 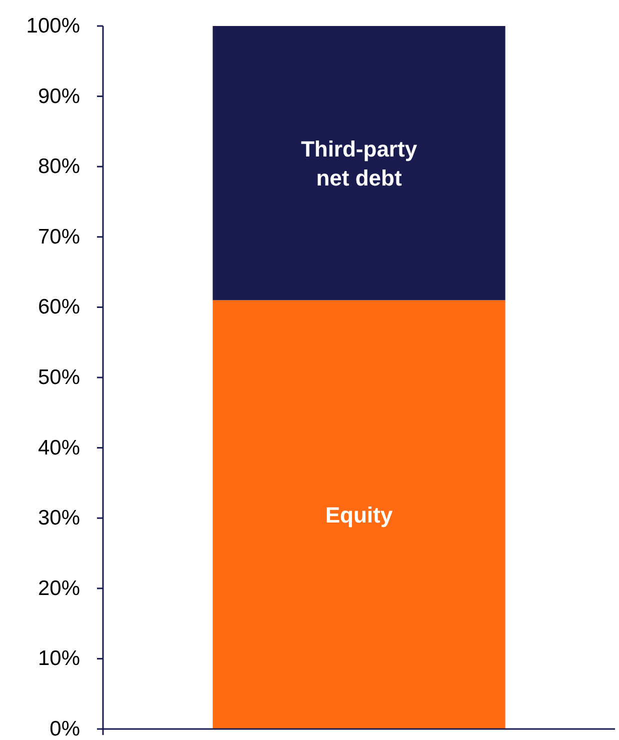 What do you see at coordinates (59, 588) in the screenshot?
I see `y-tick-label: 20%` at bounding box center [59, 588].